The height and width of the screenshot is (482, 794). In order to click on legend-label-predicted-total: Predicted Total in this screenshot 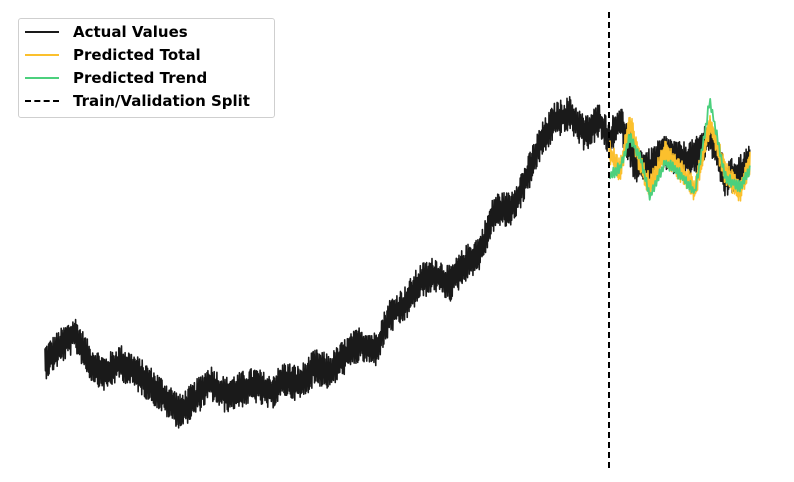, I will do `click(137, 55)`.